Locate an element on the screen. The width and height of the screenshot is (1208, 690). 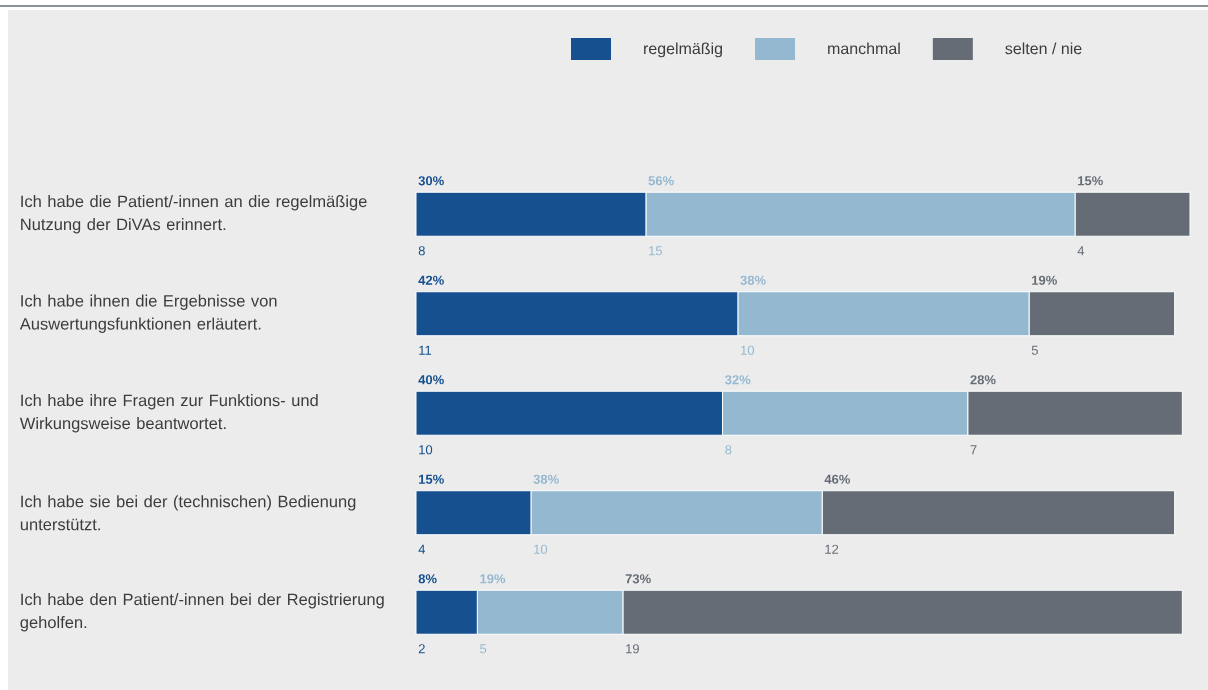
data-label: 46% is located at coordinates (837, 479).